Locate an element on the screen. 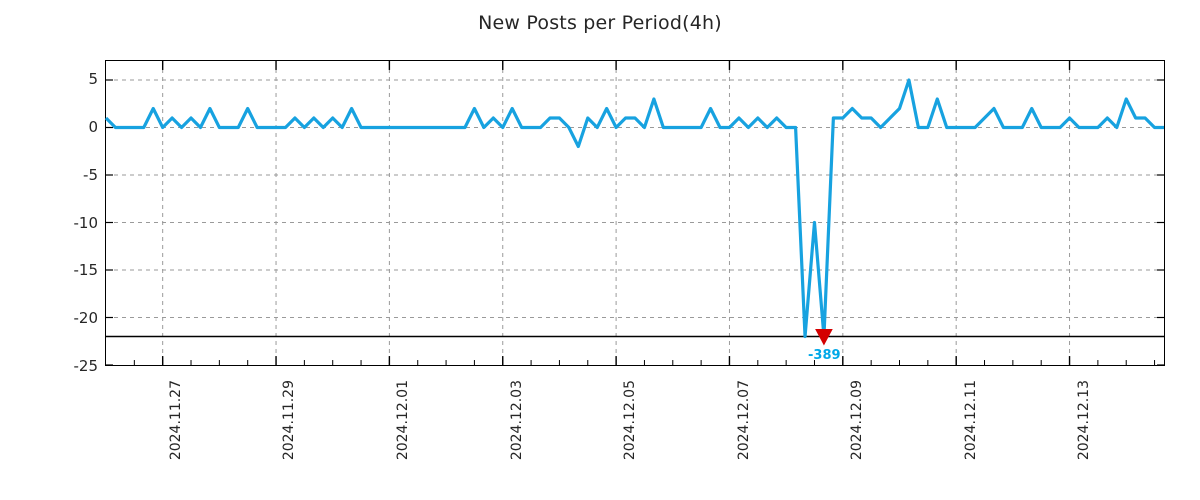 The image size is (1200, 500). x-tick-label: 2024.12.09 is located at coordinates (857, 420).